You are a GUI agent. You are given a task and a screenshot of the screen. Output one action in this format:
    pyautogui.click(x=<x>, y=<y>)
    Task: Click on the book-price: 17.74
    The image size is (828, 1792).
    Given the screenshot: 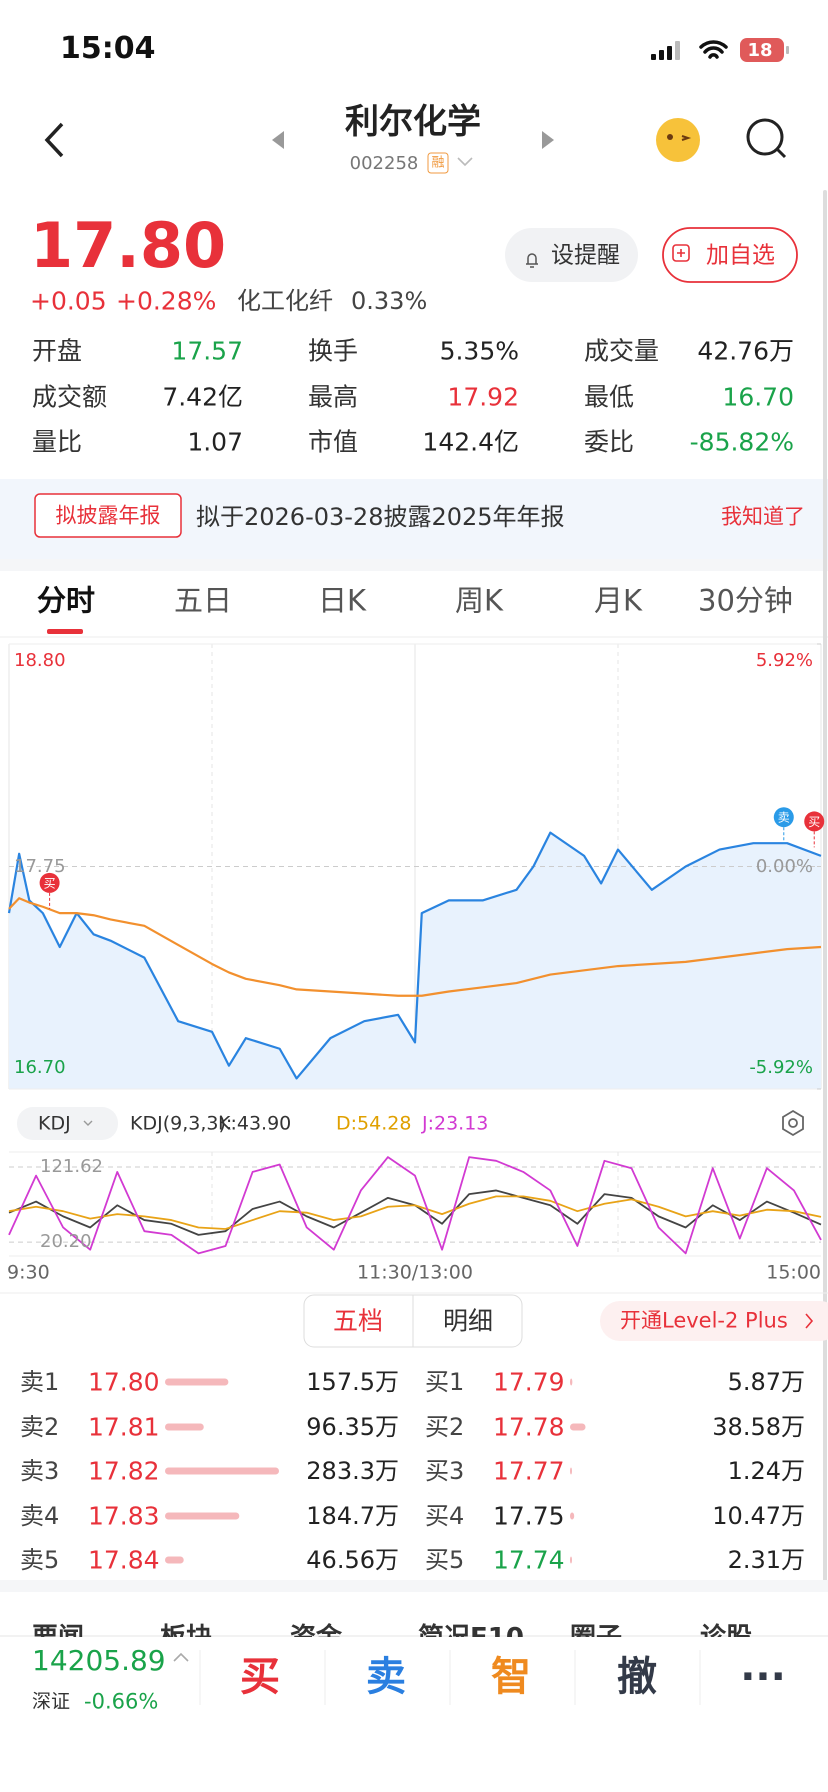 What is the action you would take?
    pyautogui.click(x=529, y=1560)
    